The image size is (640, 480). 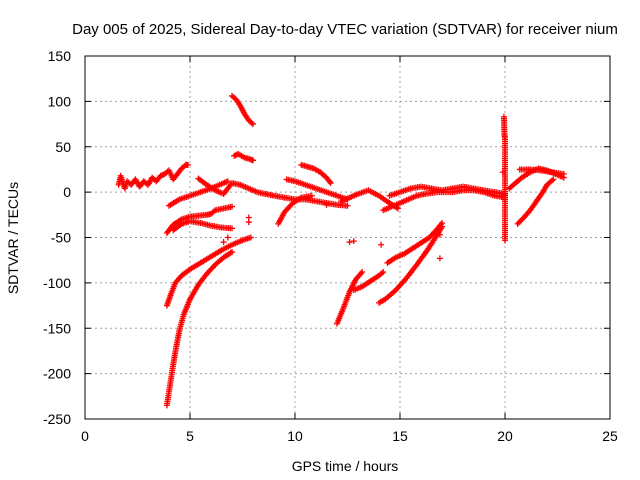 I want to click on y-tick-label: -250, so click(x=57, y=419).